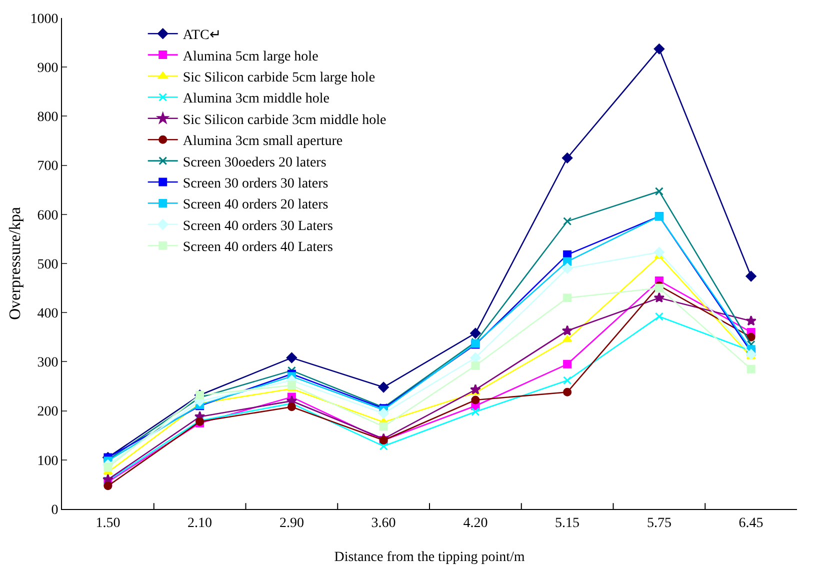 This screenshot has width=819, height=582. I want to click on x-tick-label: 5.75, so click(659, 523).